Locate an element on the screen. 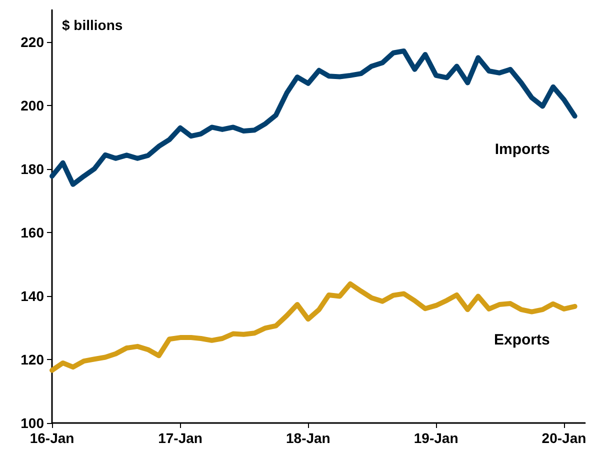 The height and width of the screenshot is (451, 592). text: Imports is located at coordinates (522, 149).